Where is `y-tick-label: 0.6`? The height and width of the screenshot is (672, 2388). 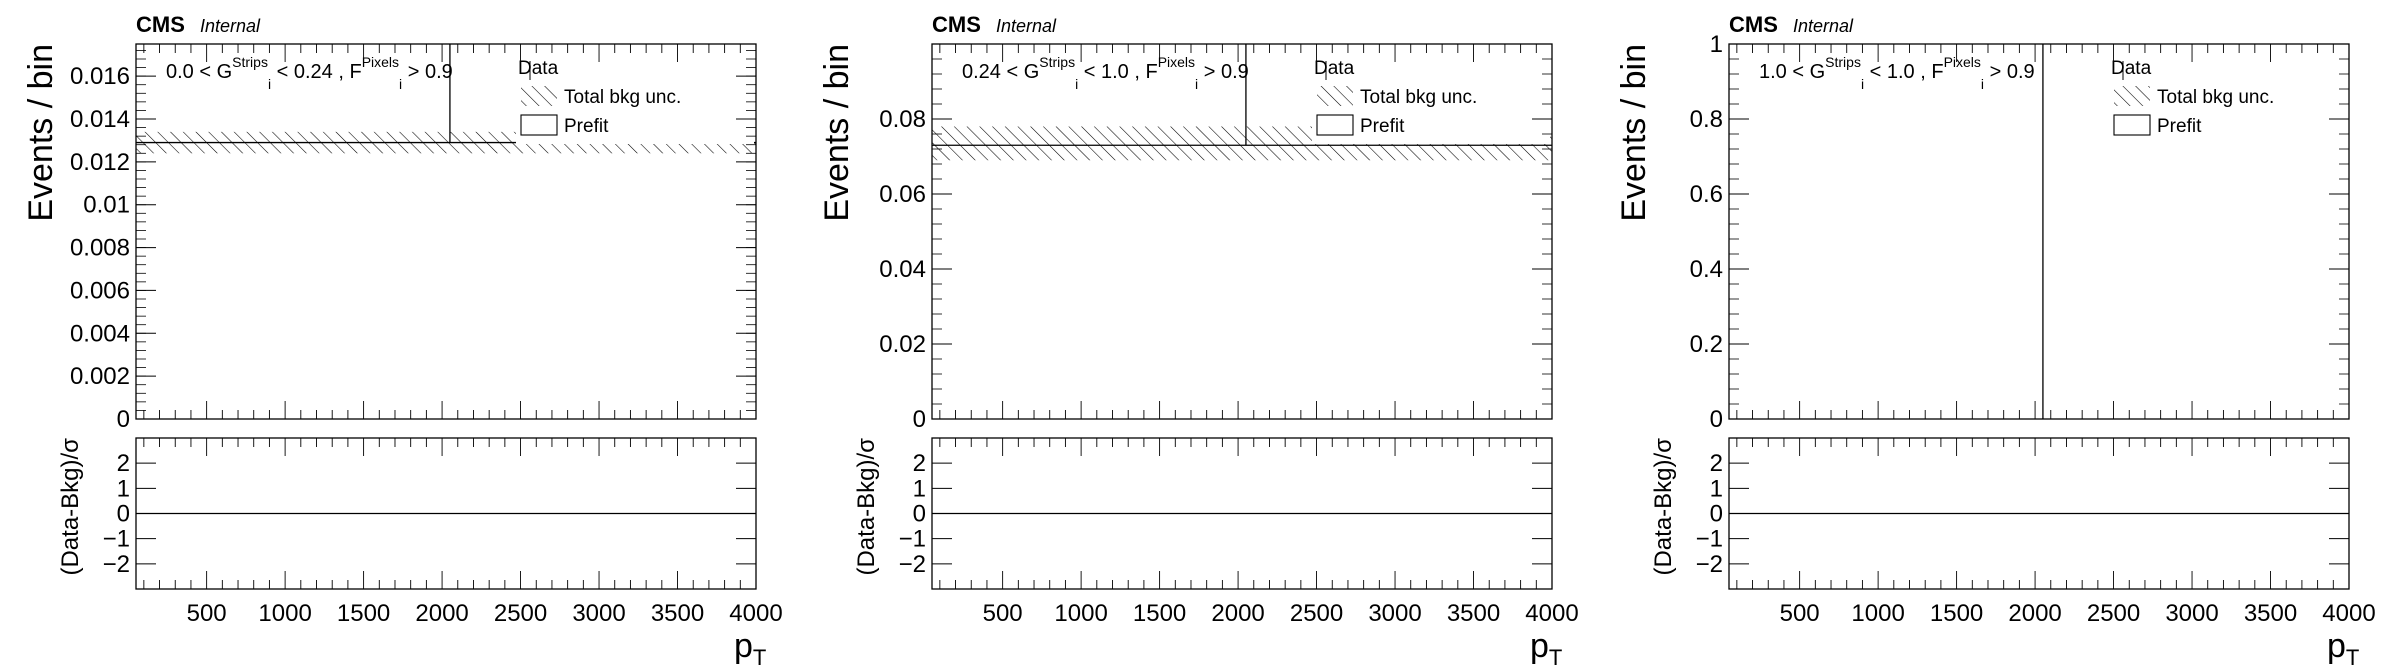
y-tick-label: 0.6 is located at coordinates (1706, 194).